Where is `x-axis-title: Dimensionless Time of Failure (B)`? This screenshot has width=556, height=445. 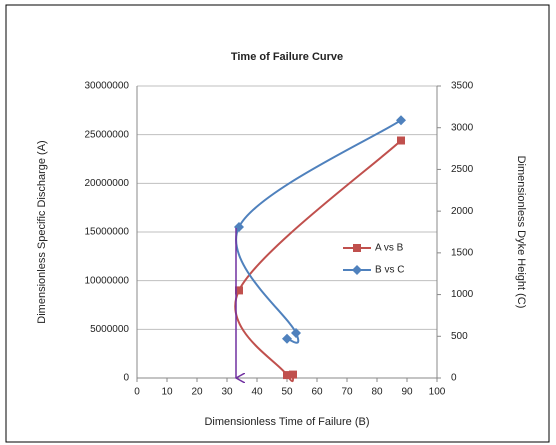
x-axis-title: Dimensionless Time of Failure (B) is located at coordinates (286, 422).